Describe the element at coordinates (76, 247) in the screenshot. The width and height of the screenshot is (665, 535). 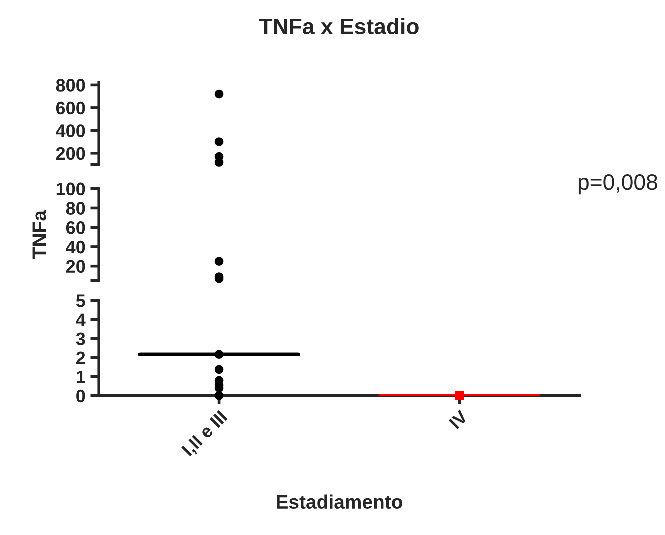
I see `y-tick-label: 40` at that location.